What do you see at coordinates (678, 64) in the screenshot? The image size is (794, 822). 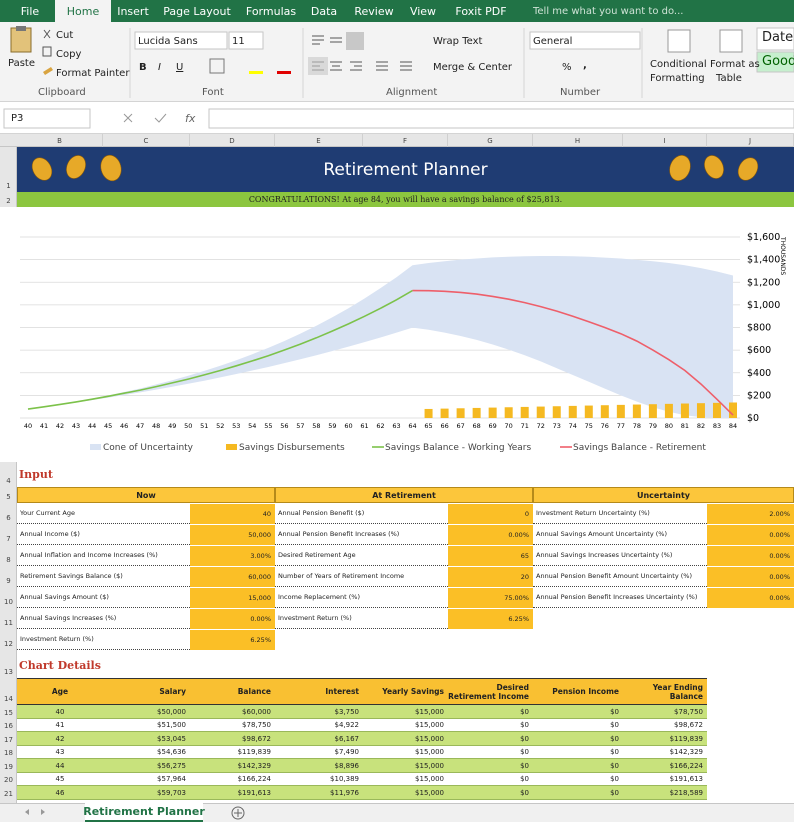 I see `conditional-formatting: Conditional` at bounding box center [678, 64].